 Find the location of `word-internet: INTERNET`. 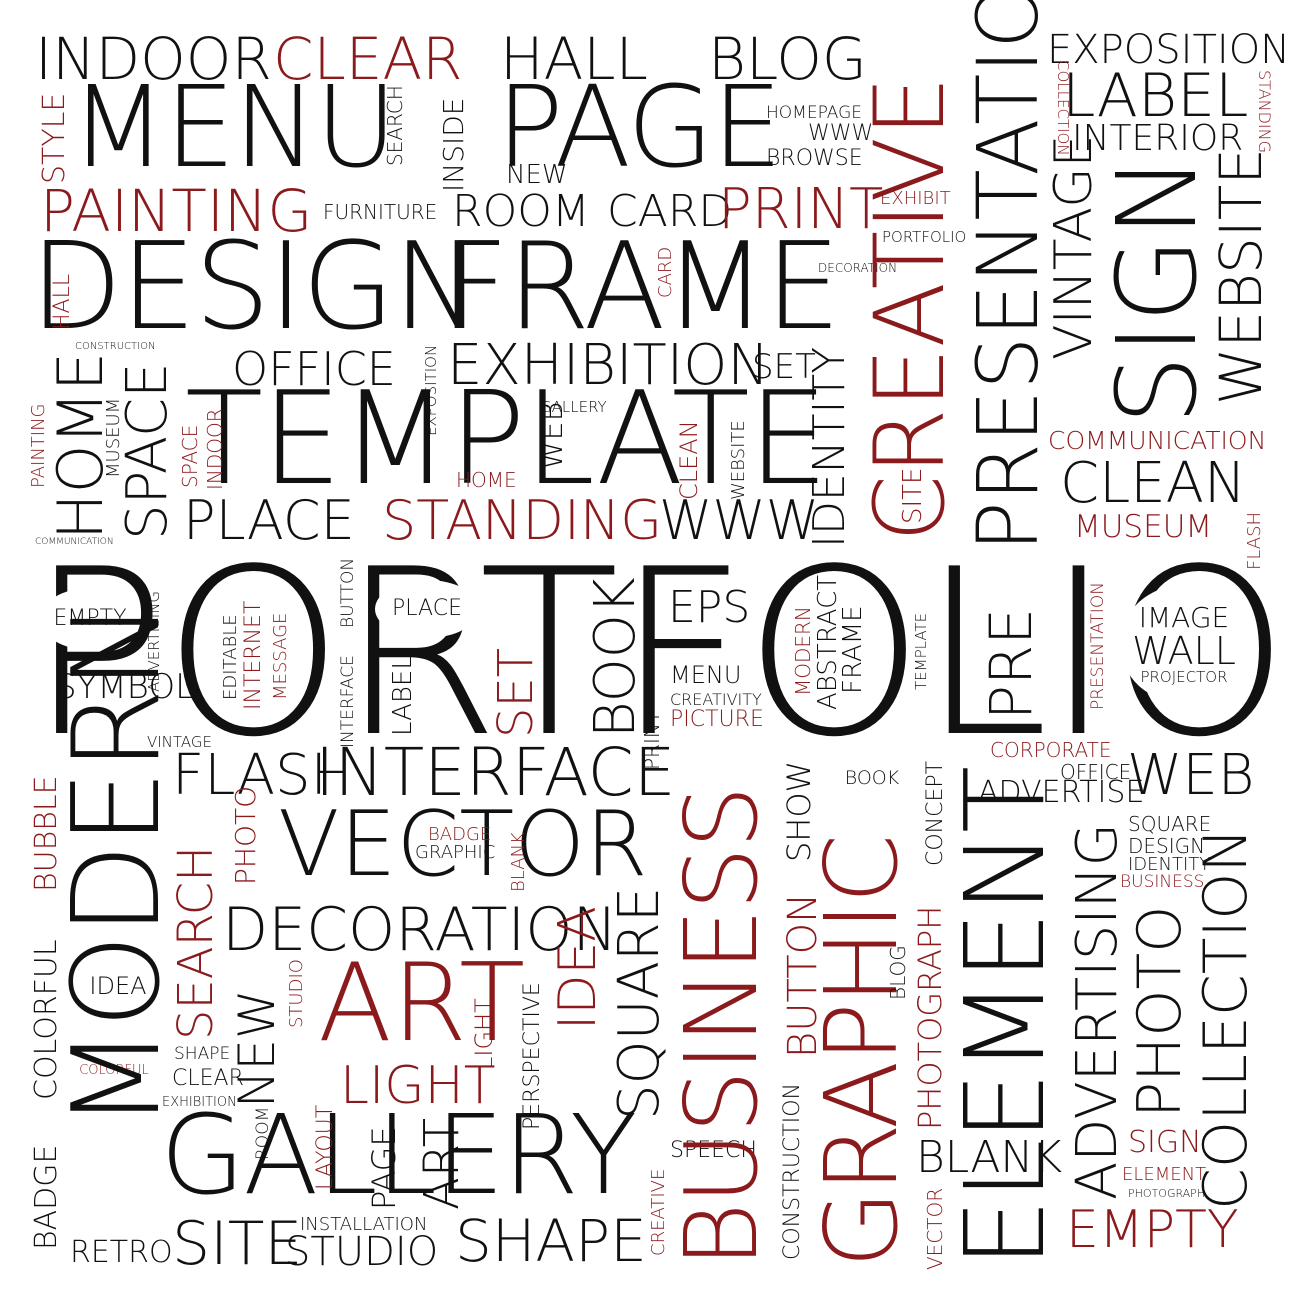

word-internet: INTERNET is located at coordinates (253, 655).